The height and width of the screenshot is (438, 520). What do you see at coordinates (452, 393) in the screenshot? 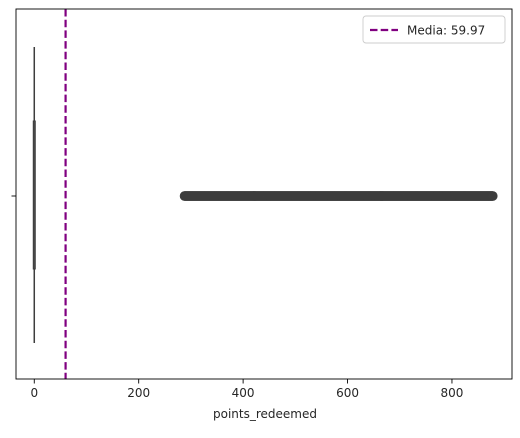
I see `x-tick-label: 800` at bounding box center [452, 393].